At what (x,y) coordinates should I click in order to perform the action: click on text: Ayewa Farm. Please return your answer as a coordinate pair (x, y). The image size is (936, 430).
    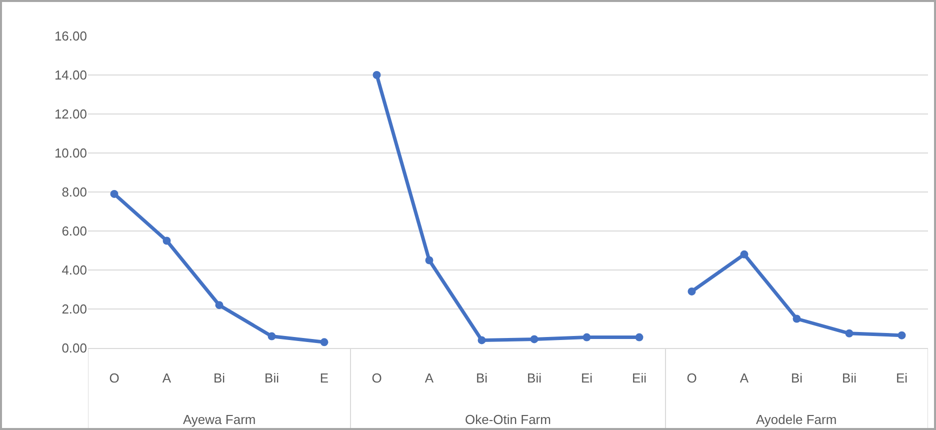
    Looking at the image, I should click on (219, 419).